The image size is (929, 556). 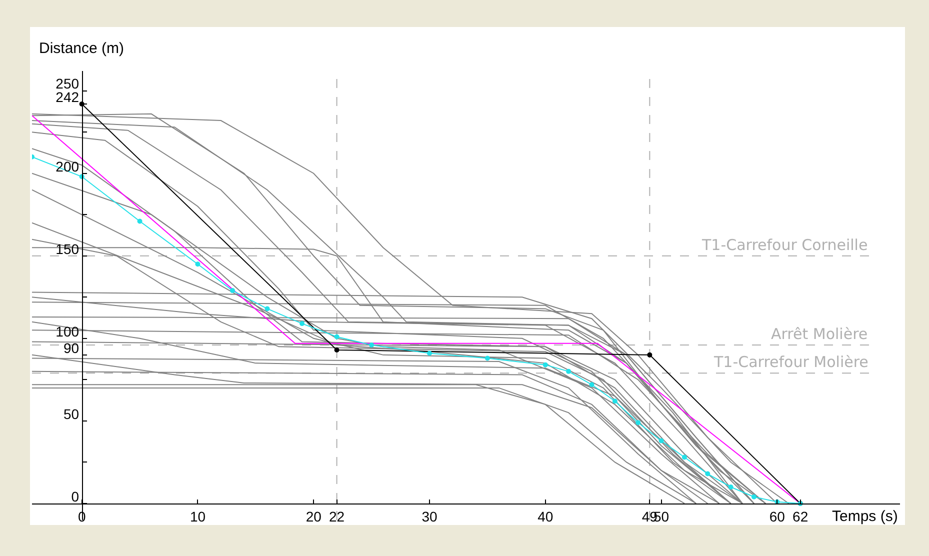 What do you see at coordinates (198, 516) in the screenshot?
I see `x-tick-label: 10` at bounding box center [198, 516].